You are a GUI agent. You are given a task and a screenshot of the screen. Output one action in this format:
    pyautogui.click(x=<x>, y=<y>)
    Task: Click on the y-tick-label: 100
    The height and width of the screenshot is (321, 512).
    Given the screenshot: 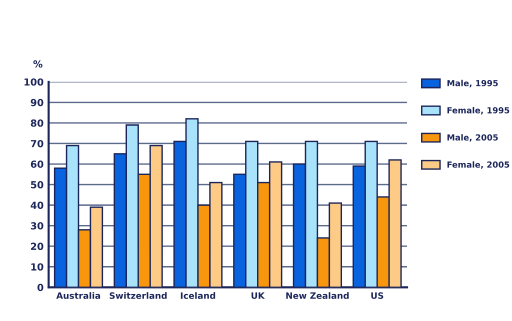 What is the action you would take?
    pyautogui.click(x=34, y=82)
    